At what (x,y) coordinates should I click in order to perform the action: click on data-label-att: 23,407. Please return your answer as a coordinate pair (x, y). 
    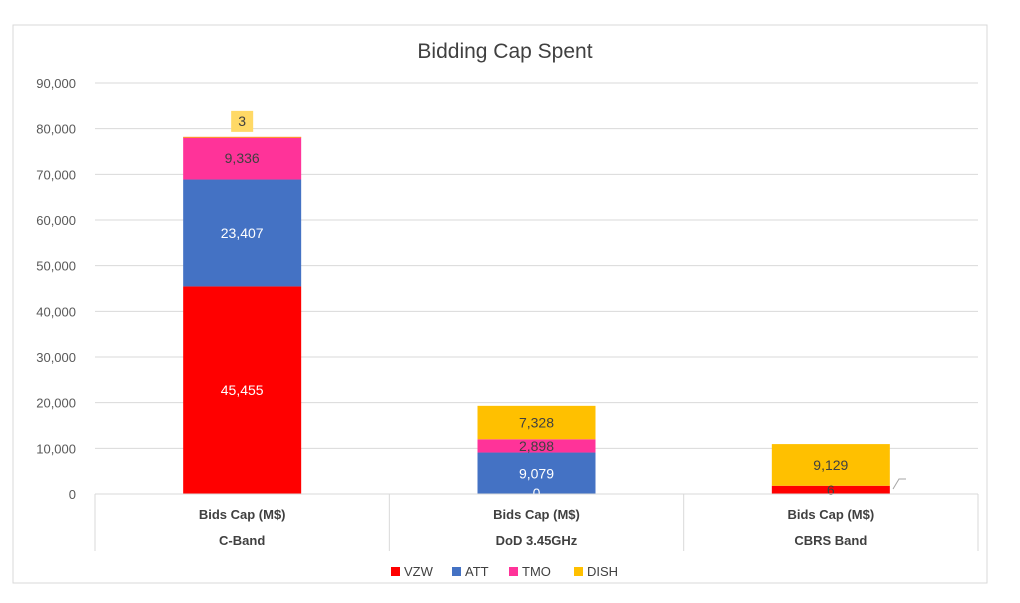
    Looking at the image, I should click on (242, 233).